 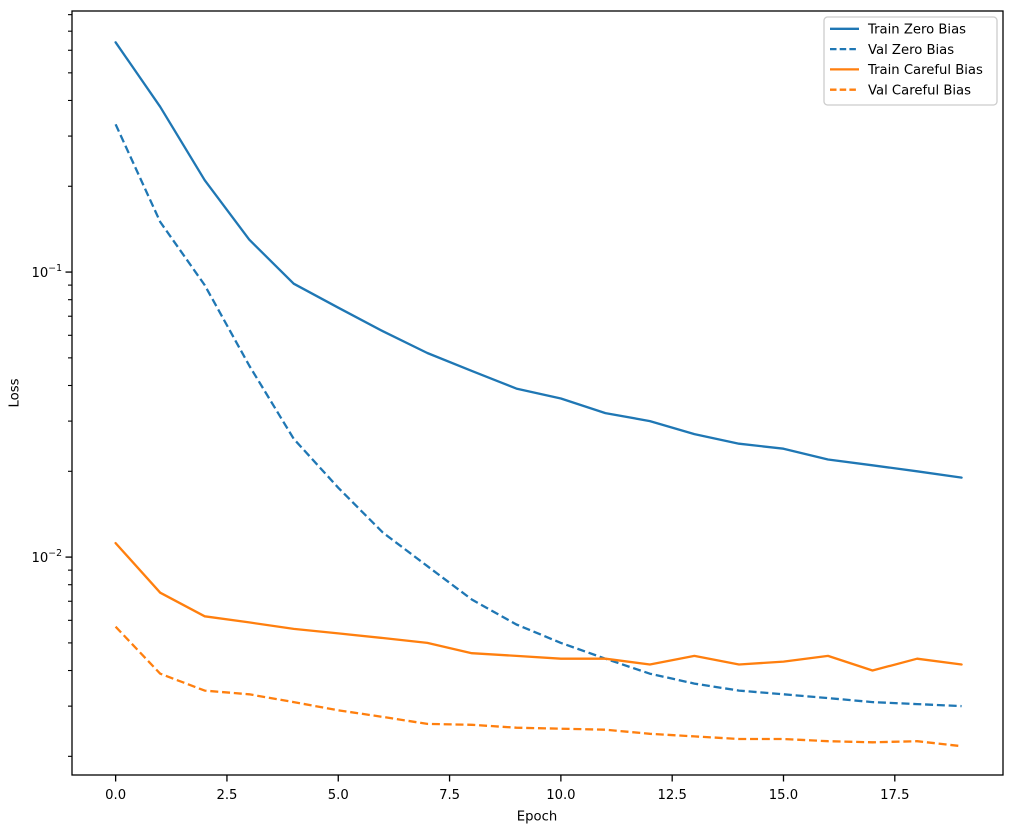 I want to click on x-tick-label: 10.0, so click(x=560, y=795).